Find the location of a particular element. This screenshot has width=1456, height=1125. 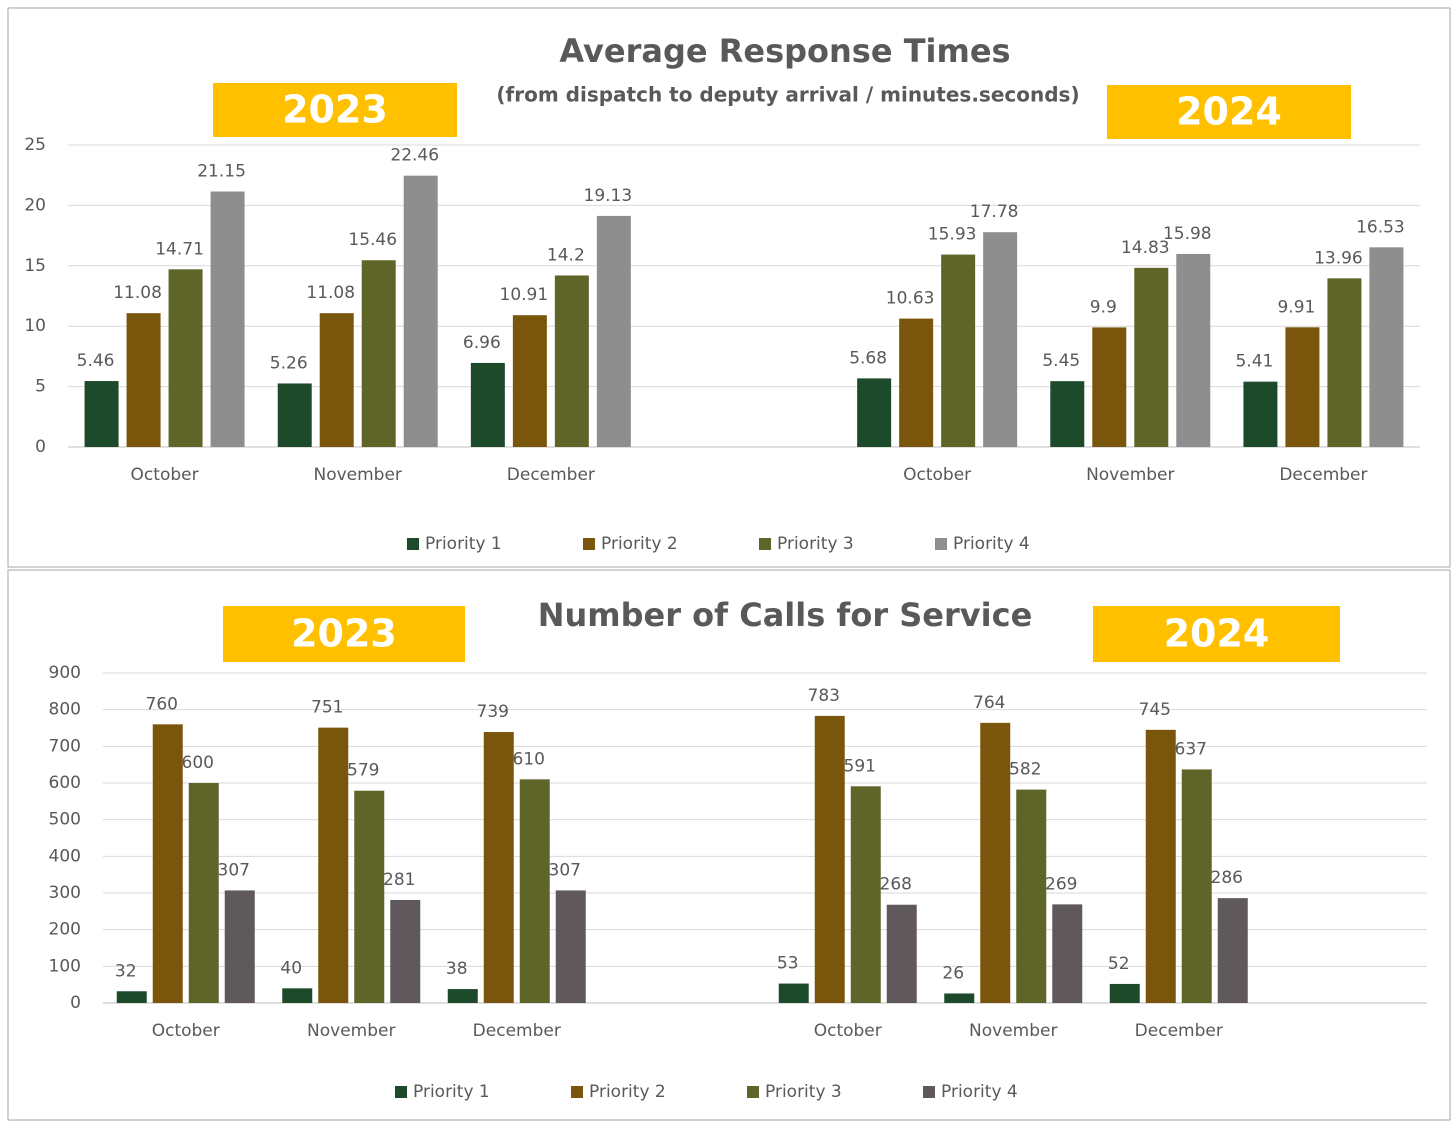

data-label: 9.9 is located at coordinates (1103, 307).